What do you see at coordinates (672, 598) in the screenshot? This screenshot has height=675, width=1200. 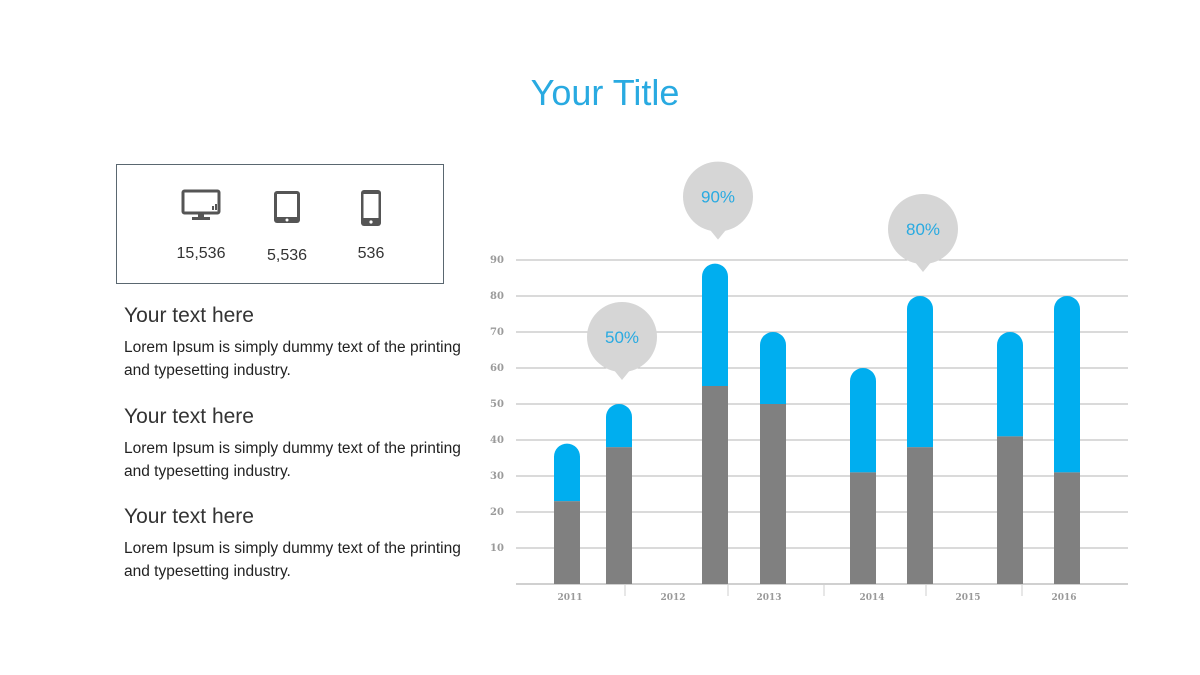 I see `x-tick-label: 2012` at bounding box center [672, 598].